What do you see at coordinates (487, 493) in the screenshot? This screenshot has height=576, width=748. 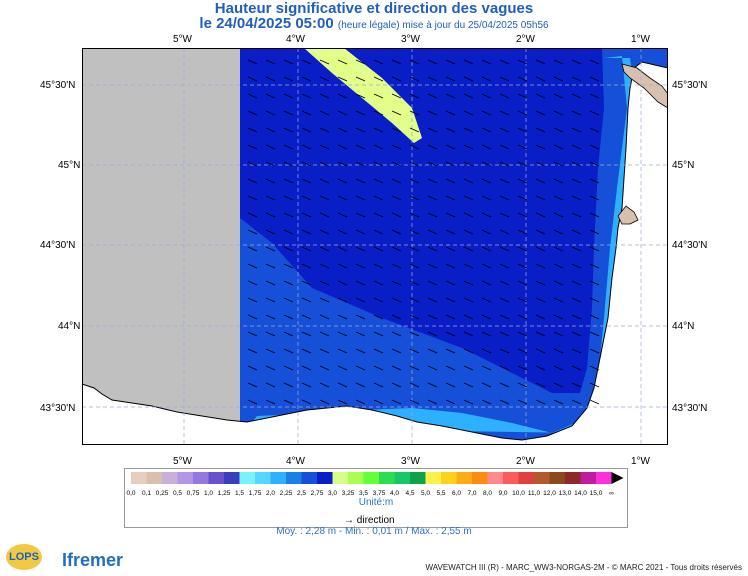 I see `legend-tick-label: 8,0` at bounding box center [487, 493].